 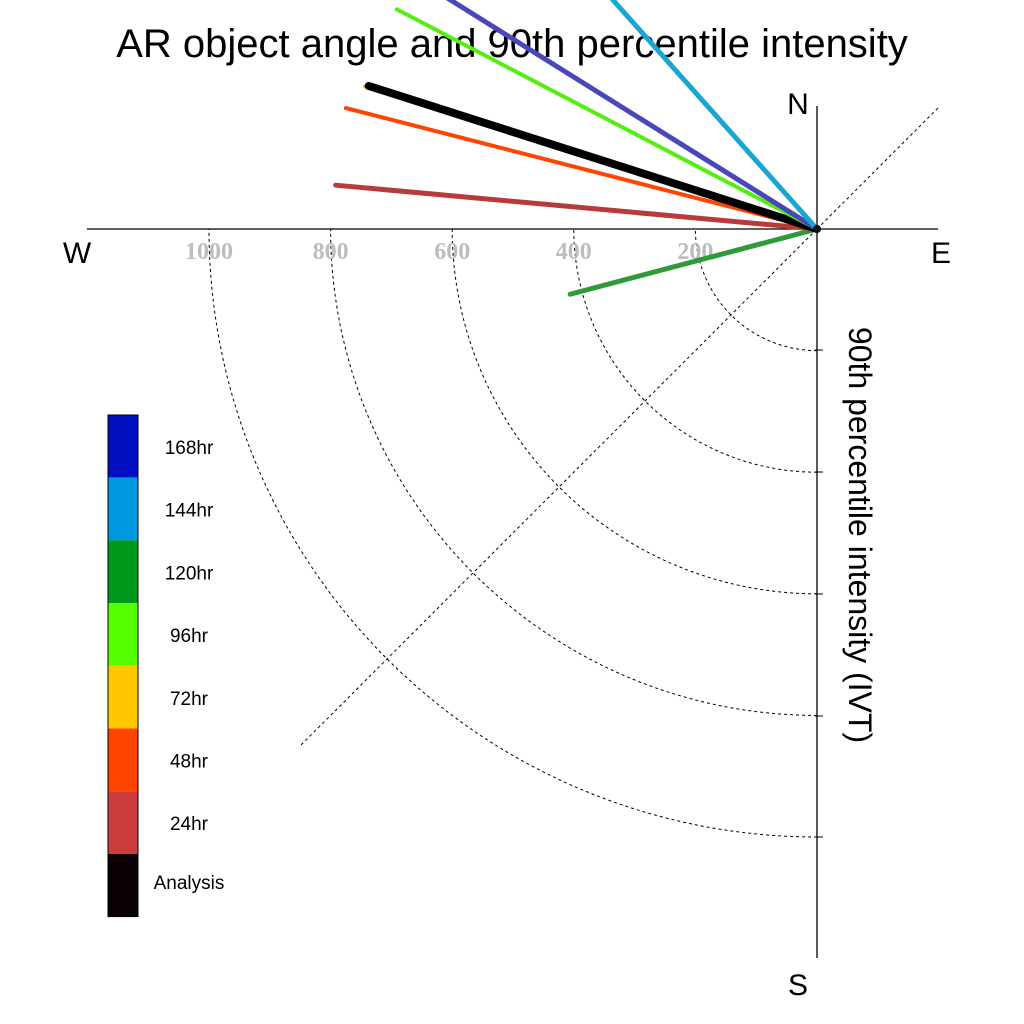 I want to click on legend-swatch-72hr, so click(x=123, y=697).